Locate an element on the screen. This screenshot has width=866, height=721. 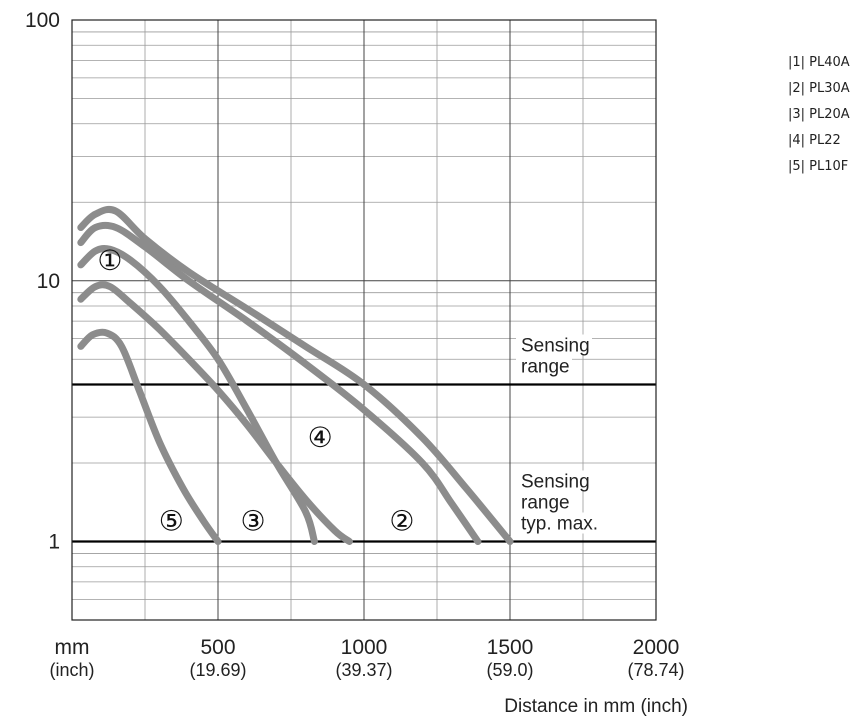
legend-label: PL10F is located at coordinates (829, 166).